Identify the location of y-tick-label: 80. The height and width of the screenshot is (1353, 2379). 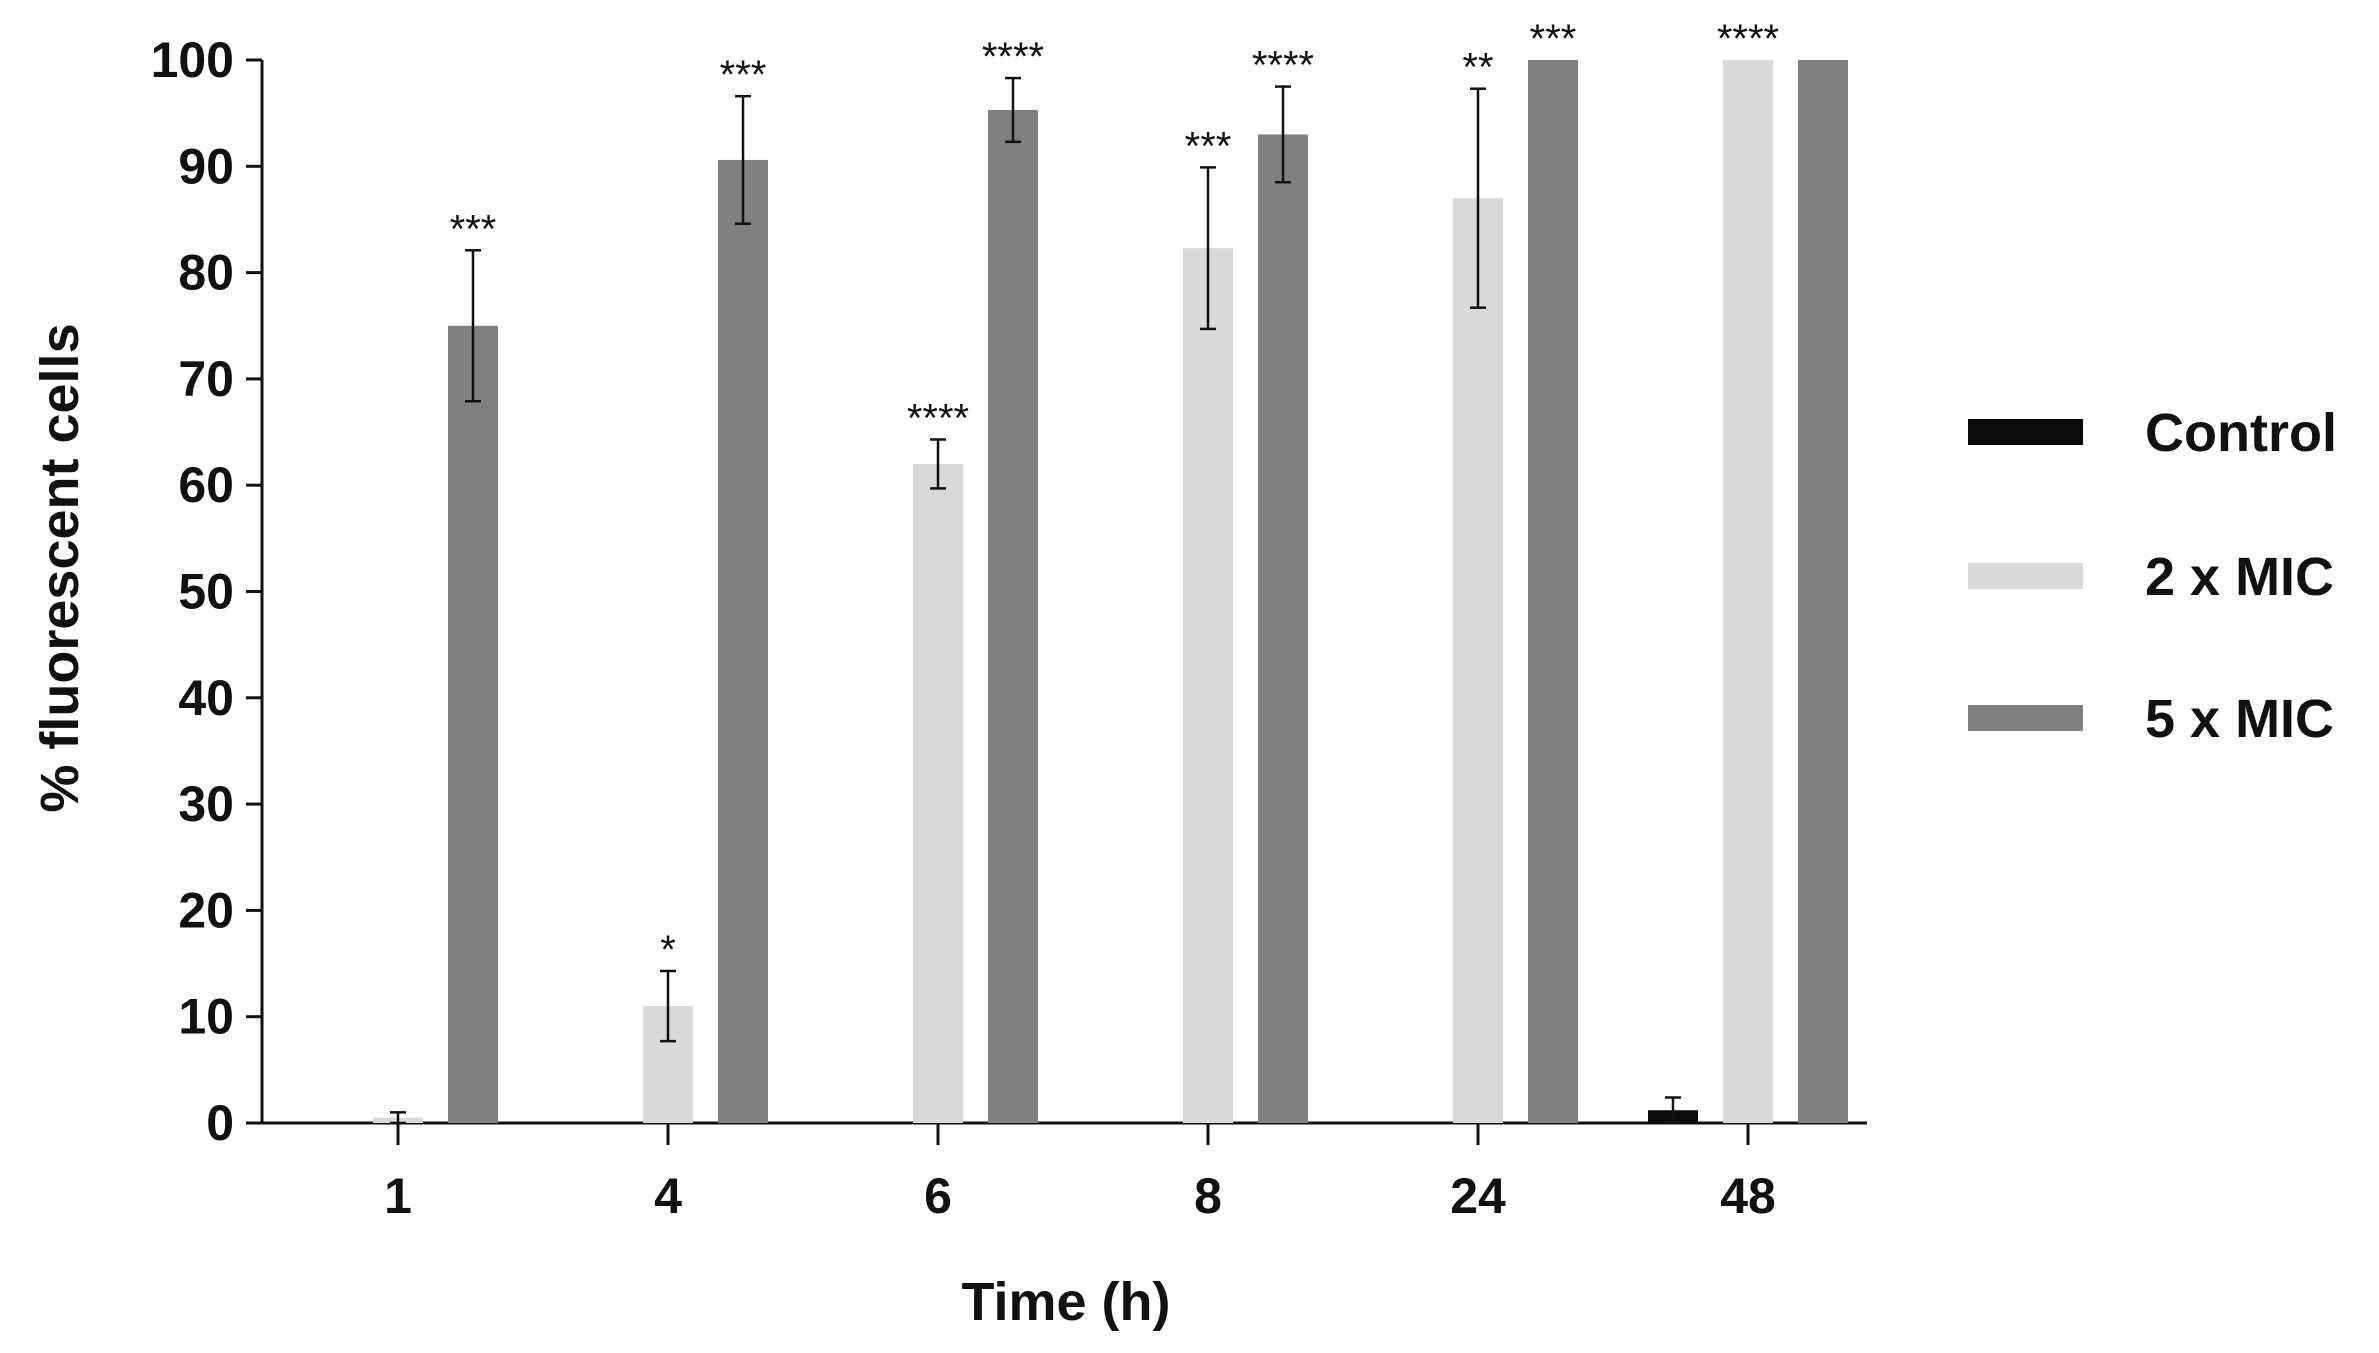
(206, 273).